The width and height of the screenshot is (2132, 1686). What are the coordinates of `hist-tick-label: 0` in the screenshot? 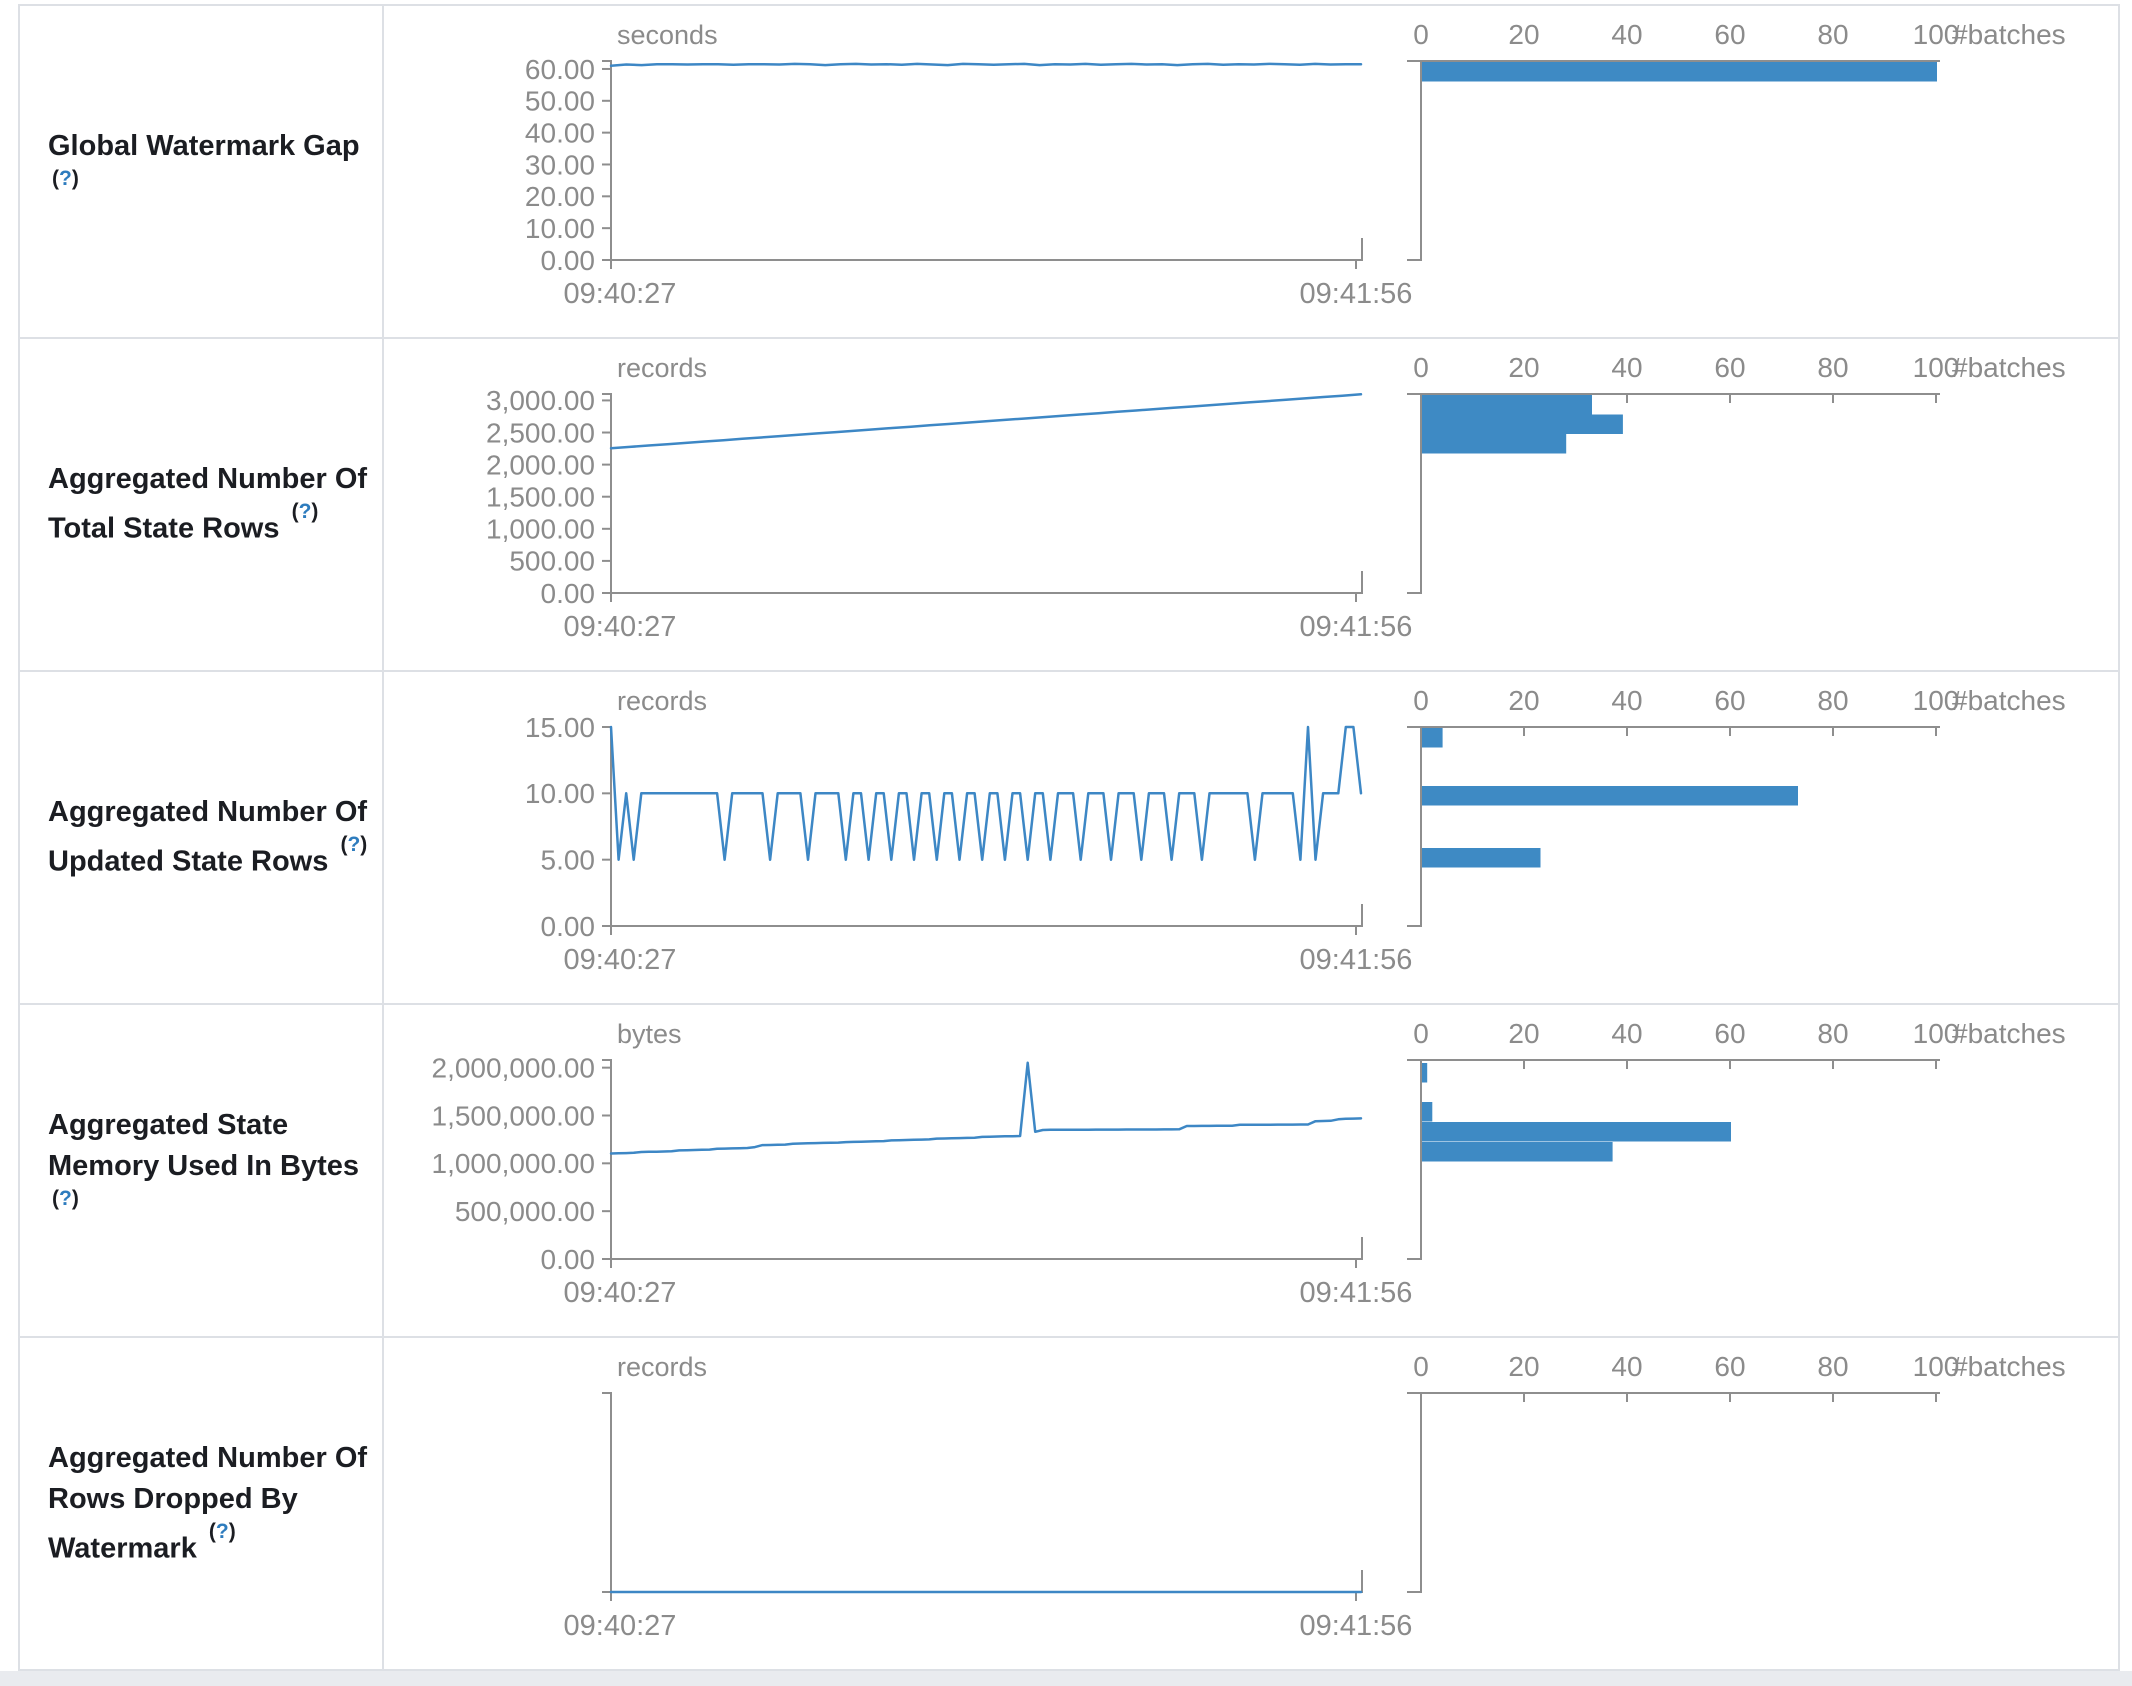 It's located at (1421, 367).